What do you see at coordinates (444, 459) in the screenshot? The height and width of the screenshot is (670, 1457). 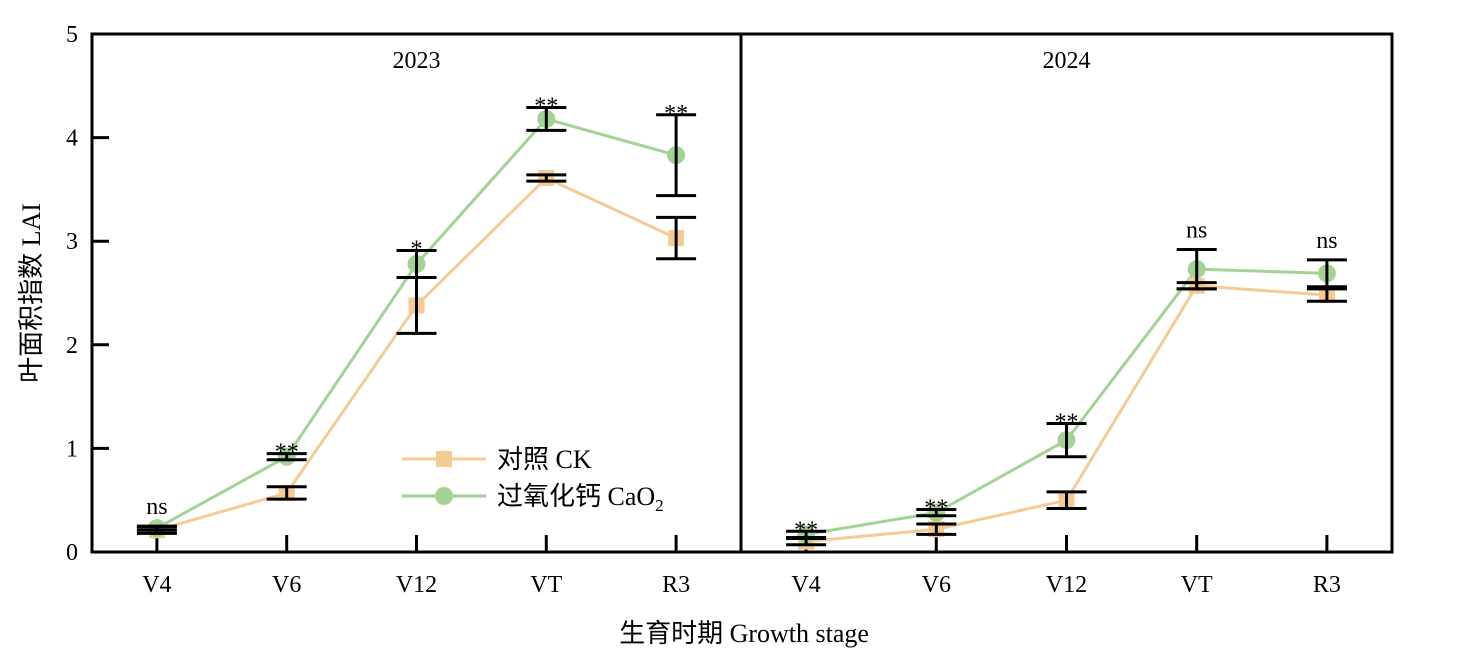 I see `legend-marker-square` at bounding box center [444, 459].